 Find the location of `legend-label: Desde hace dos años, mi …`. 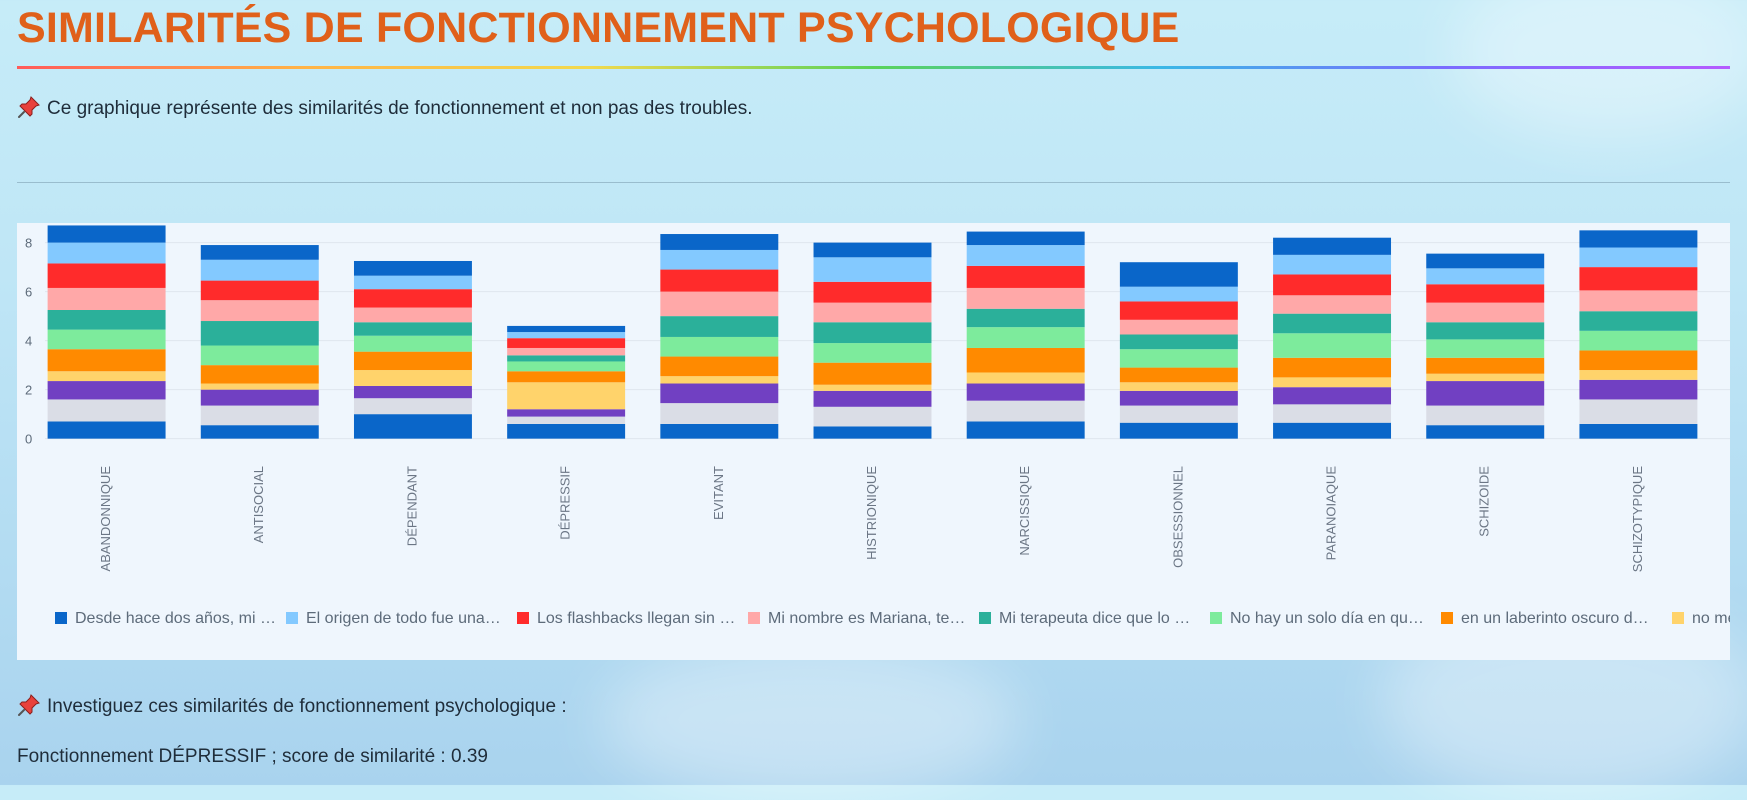

legend-label: Desde hace dos años, mi … is located at coordinates (175, 618).